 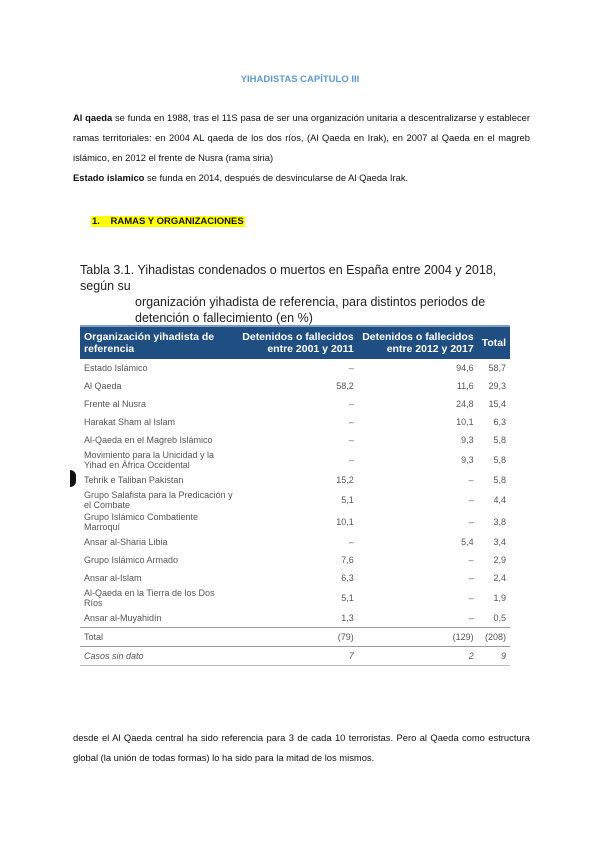 I want to click on cell-value: 9, so click(x=493, y=656).